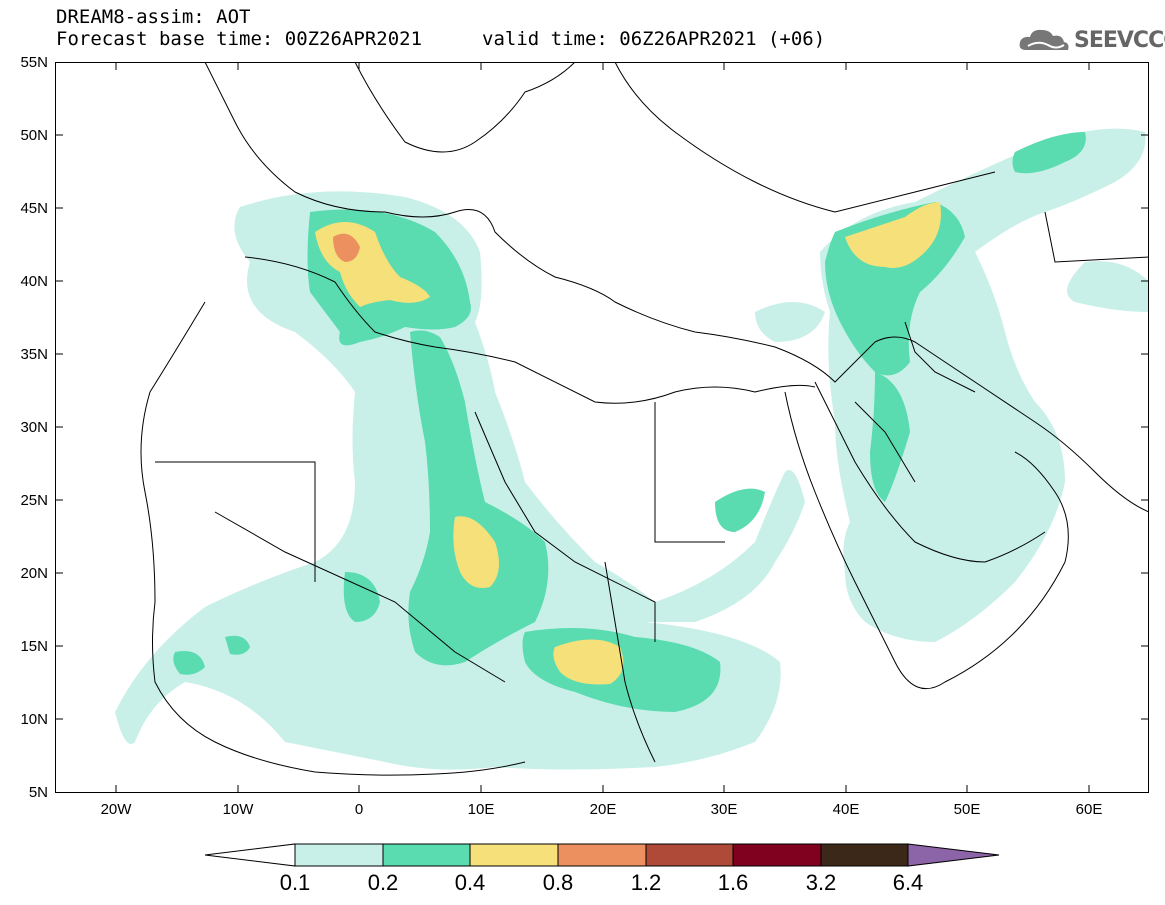 This screenshot has width=1165, height=905. I want to click on lon-label: 40E, so click(846, 809).